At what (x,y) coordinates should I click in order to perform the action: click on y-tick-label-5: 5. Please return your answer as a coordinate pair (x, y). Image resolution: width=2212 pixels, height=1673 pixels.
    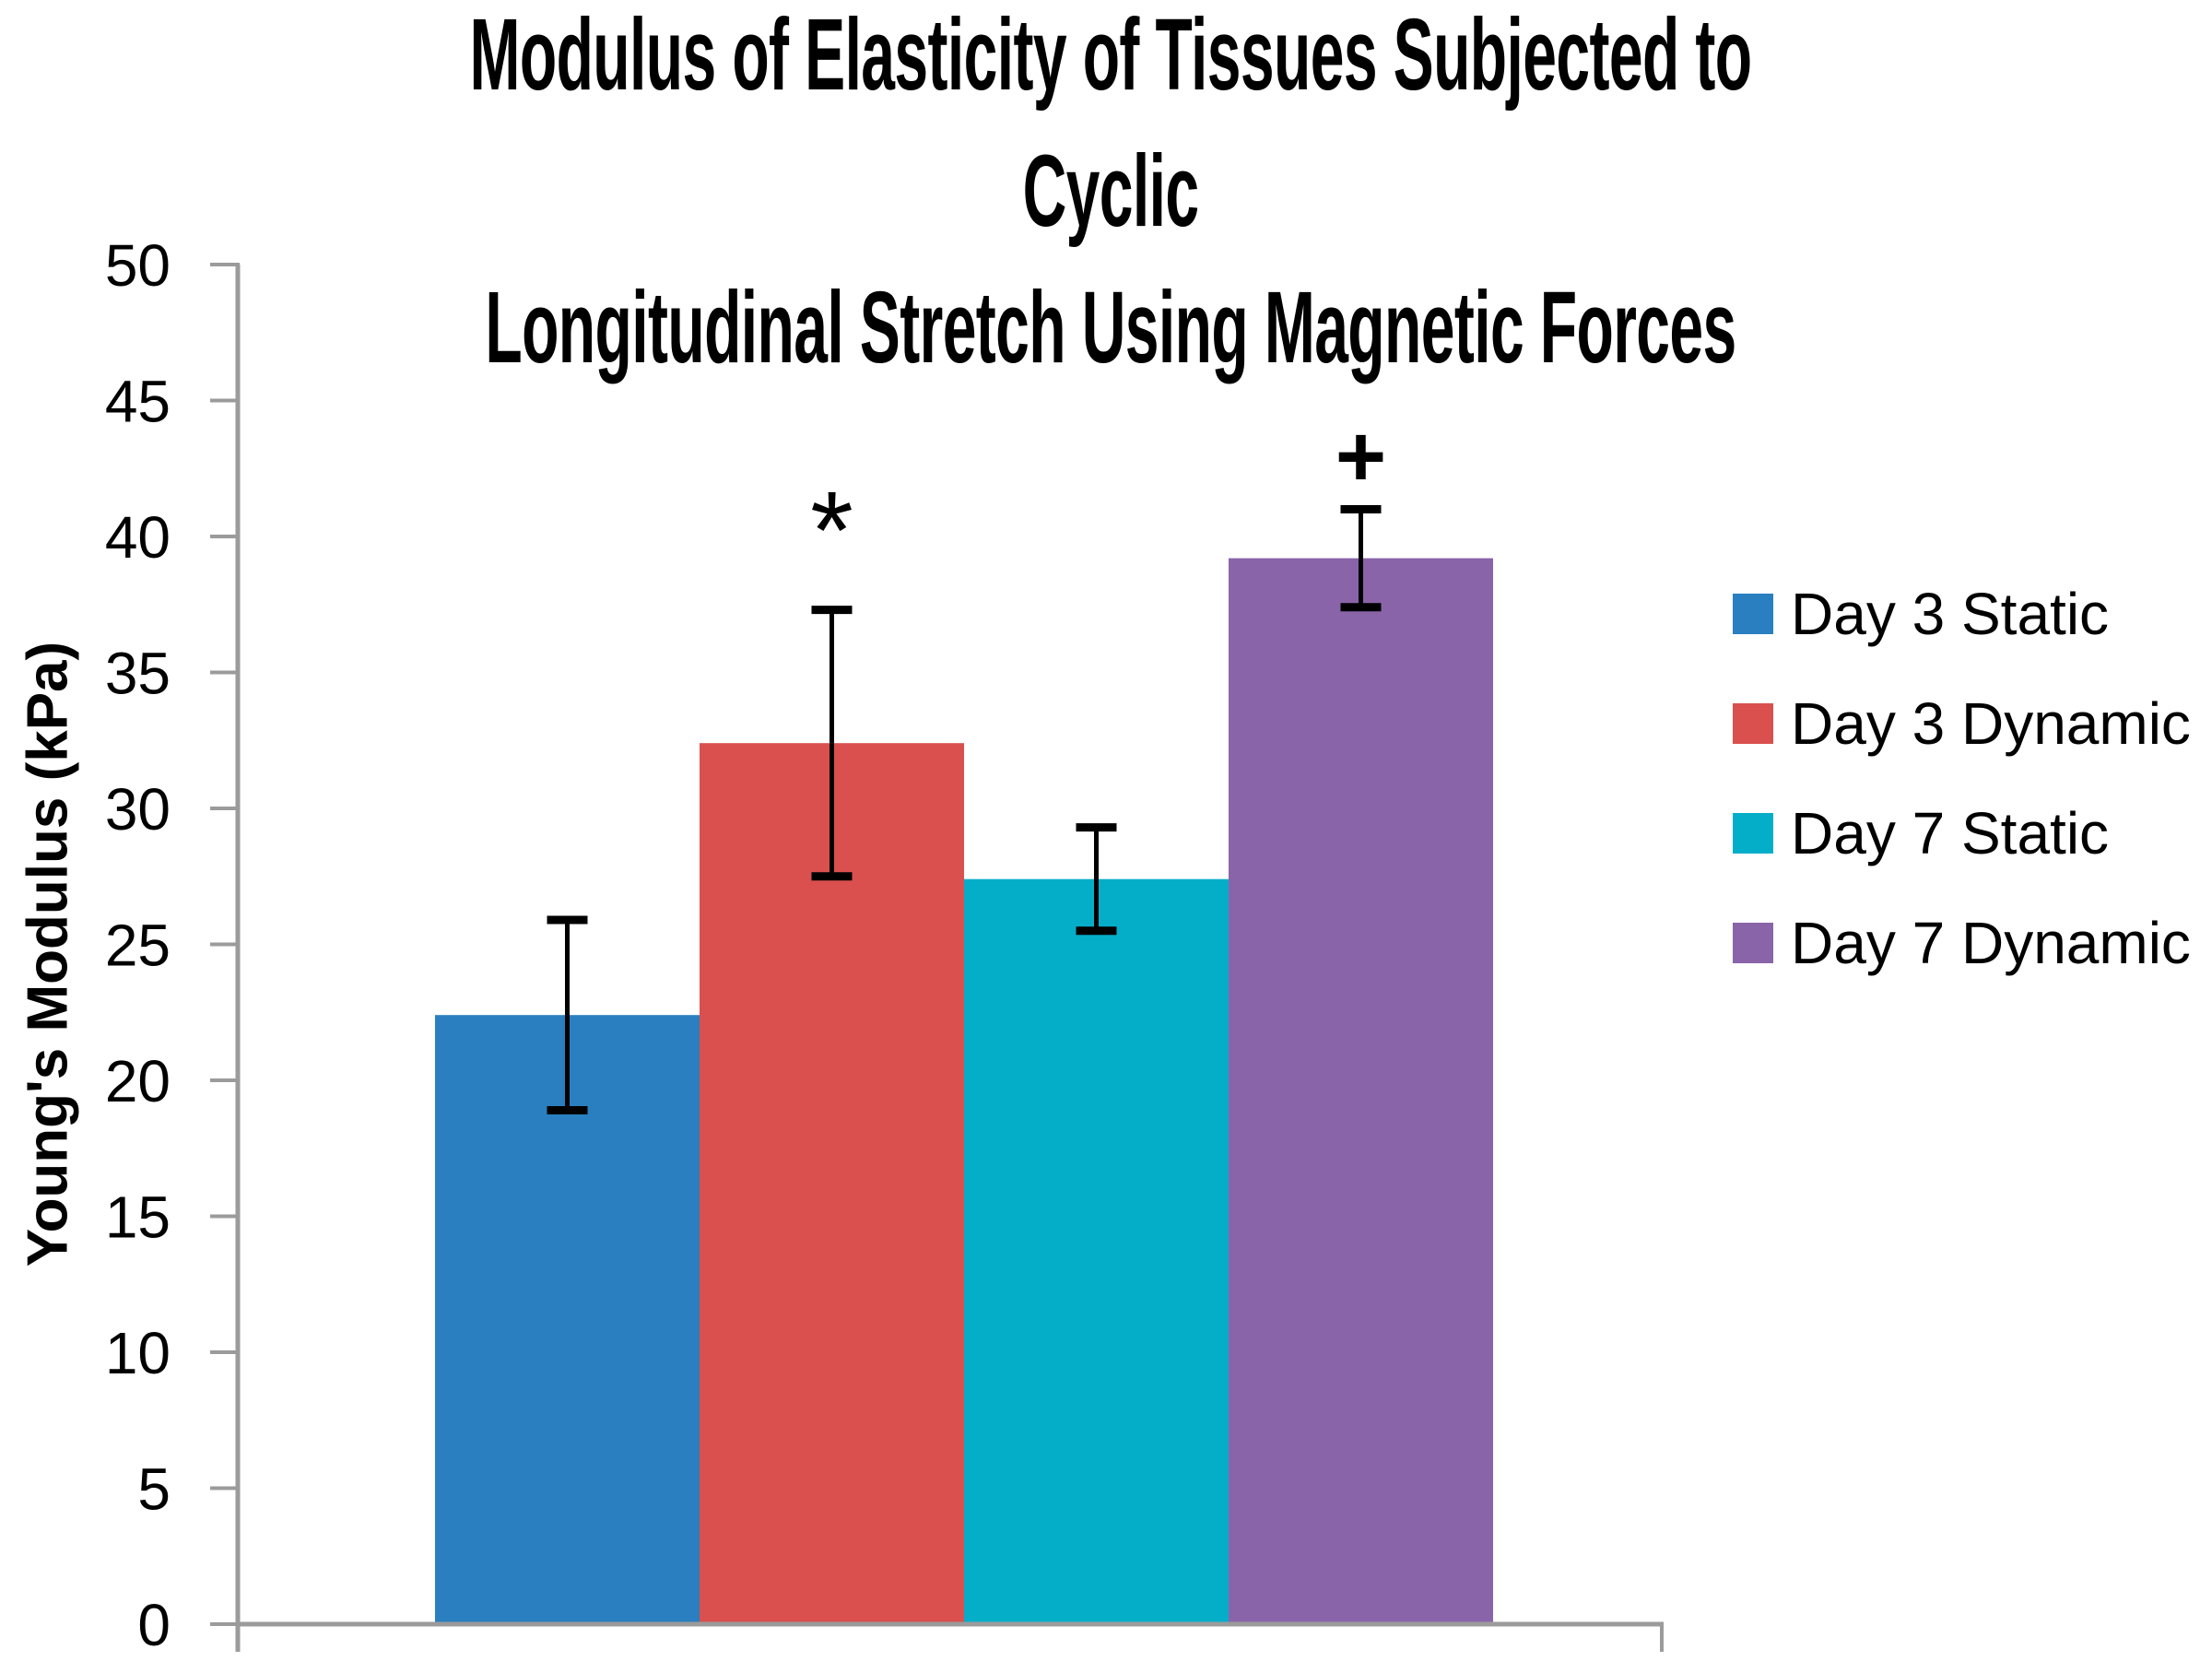
    Looking at the image, I should click on (154, 1489).